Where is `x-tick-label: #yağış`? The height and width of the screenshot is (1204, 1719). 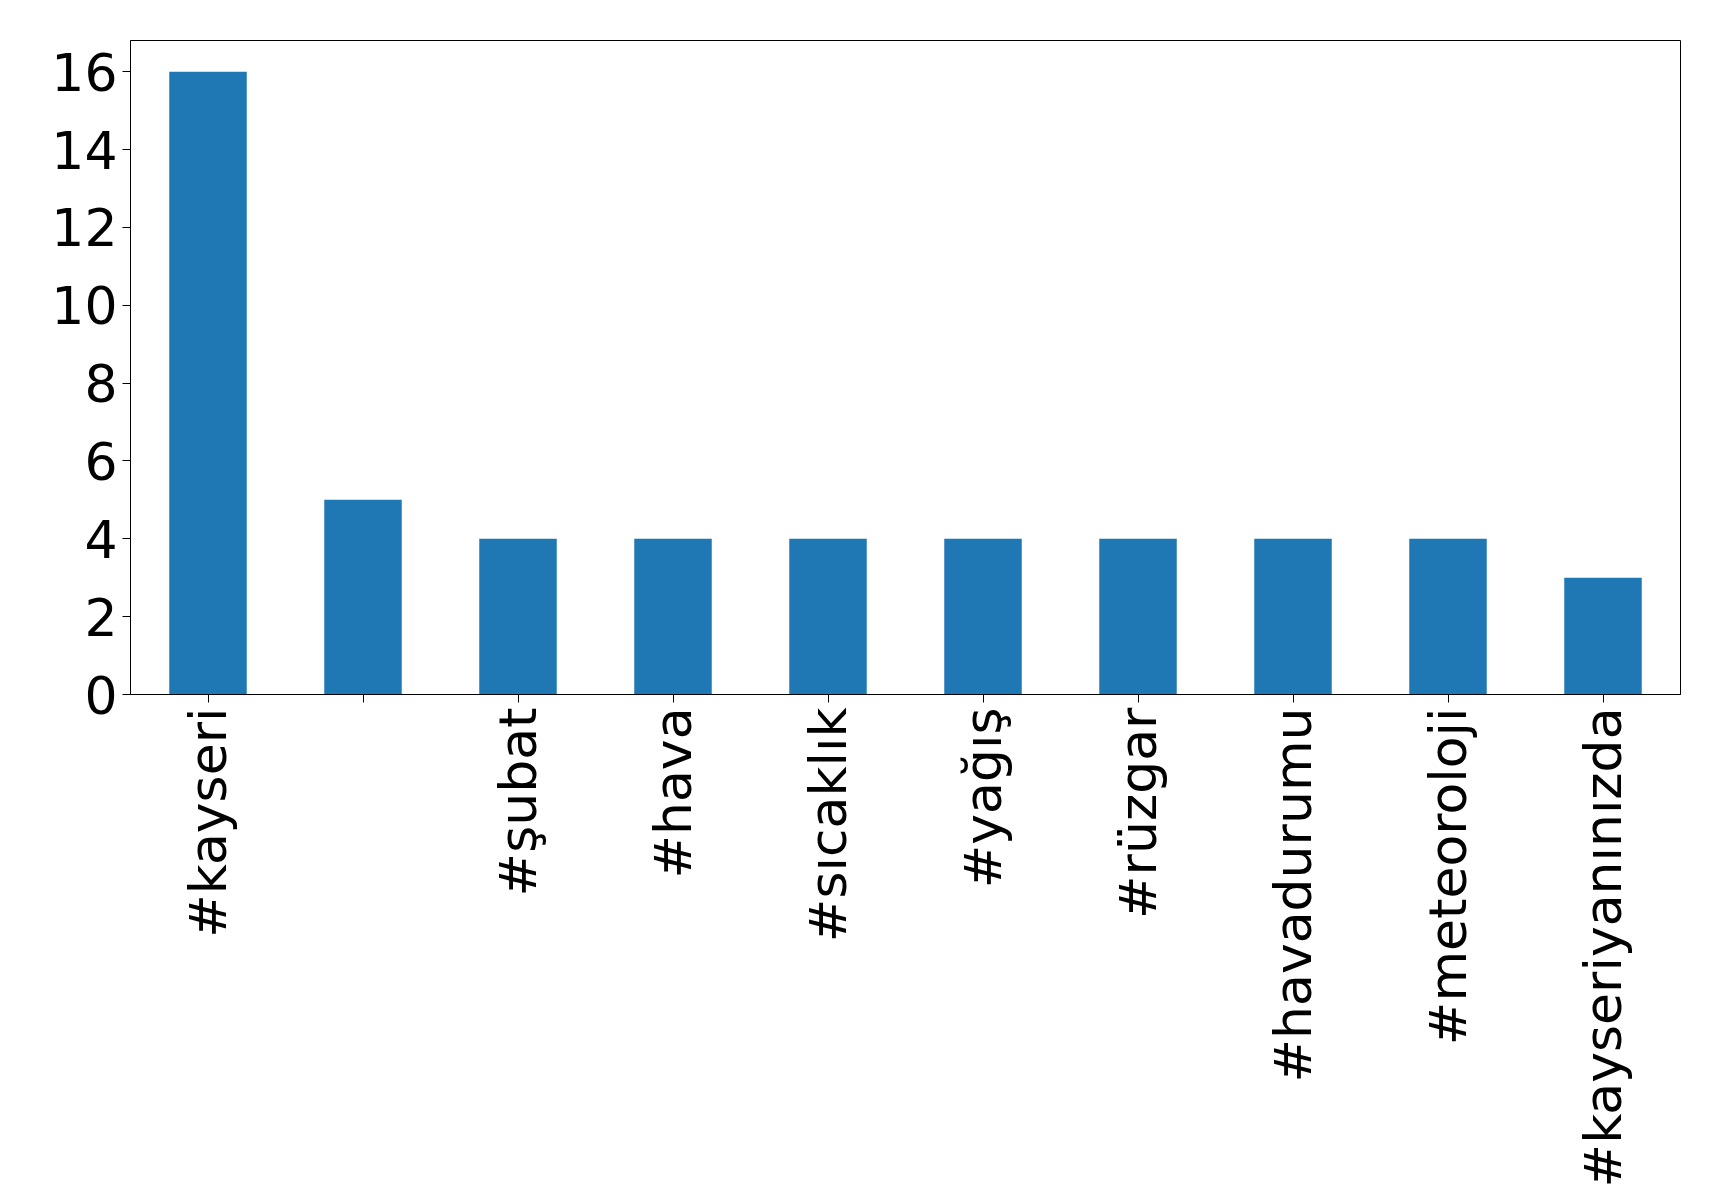 x-tick-label: #yağış is located at coordinates (983, 798).